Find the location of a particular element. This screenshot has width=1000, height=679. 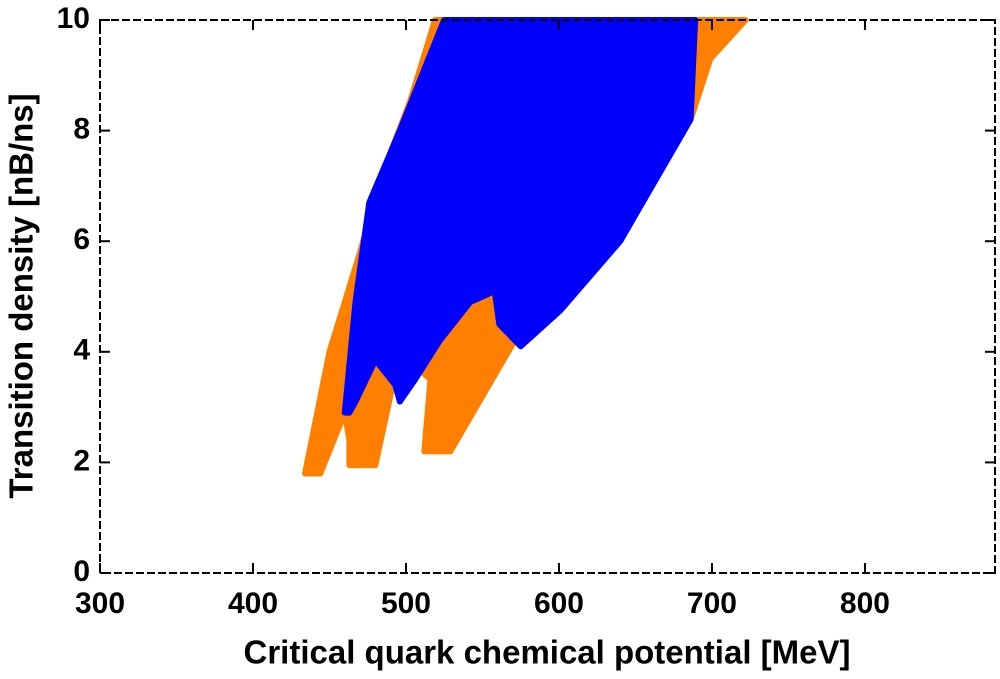

y-tick-label: 0 is located at coordinates (81, 571).